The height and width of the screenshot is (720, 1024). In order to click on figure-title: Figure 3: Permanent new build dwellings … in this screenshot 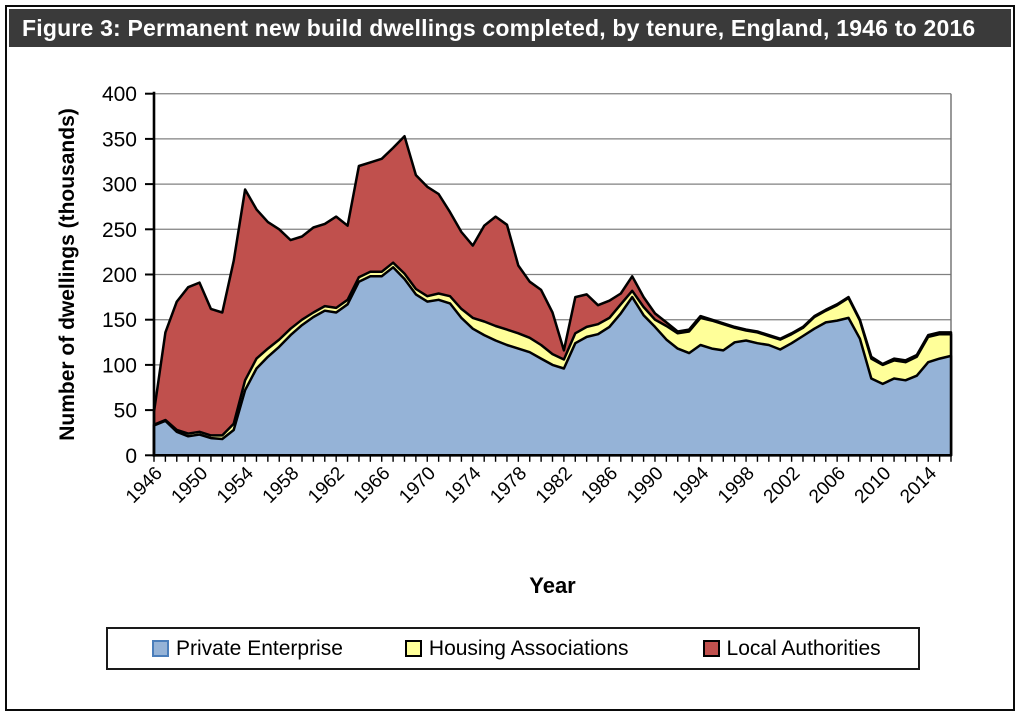, I will do `click(499, 27)`.